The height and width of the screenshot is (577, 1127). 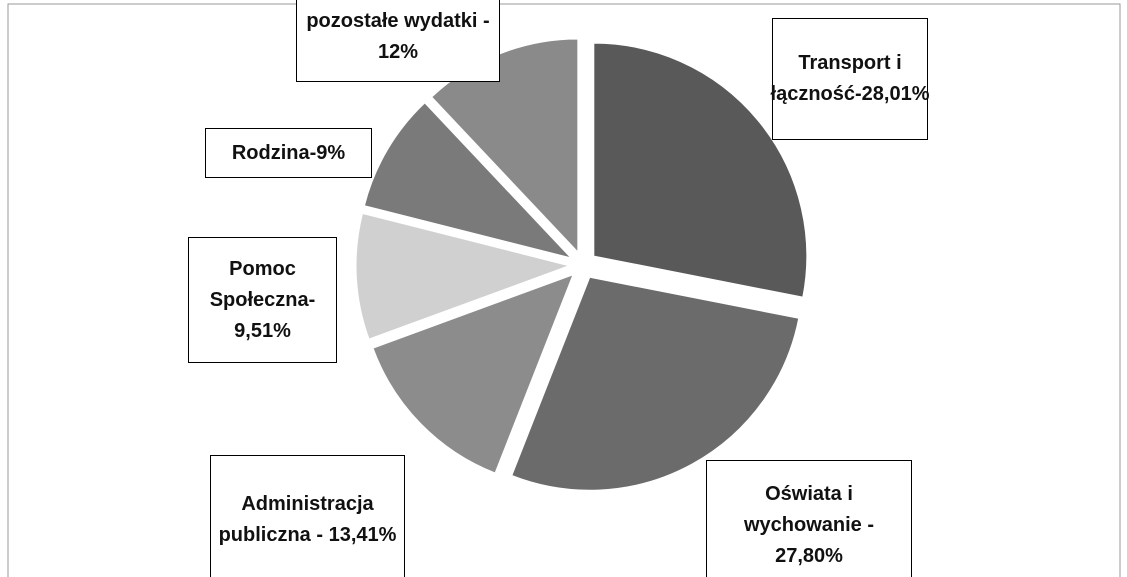 I want to click on data-label: pozostałe wydatki - 12%, so click(x=398, y=41).